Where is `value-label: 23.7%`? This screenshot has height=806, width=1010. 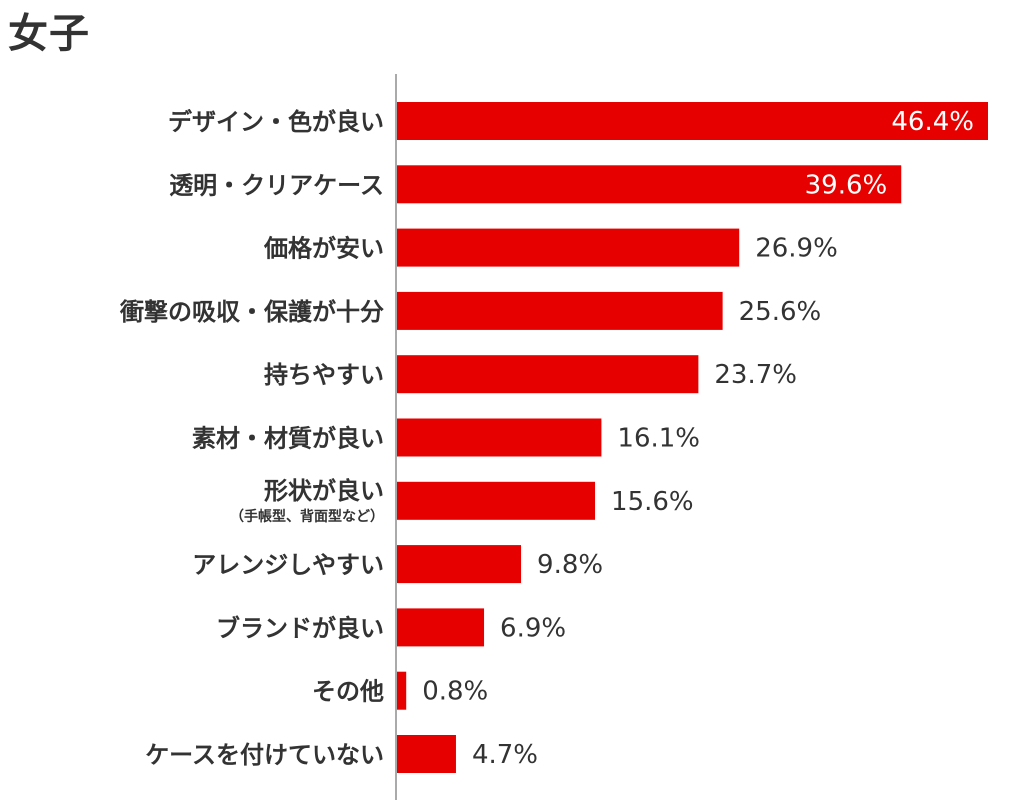
value-label: 23.7% is located at coordinates (755, 375).